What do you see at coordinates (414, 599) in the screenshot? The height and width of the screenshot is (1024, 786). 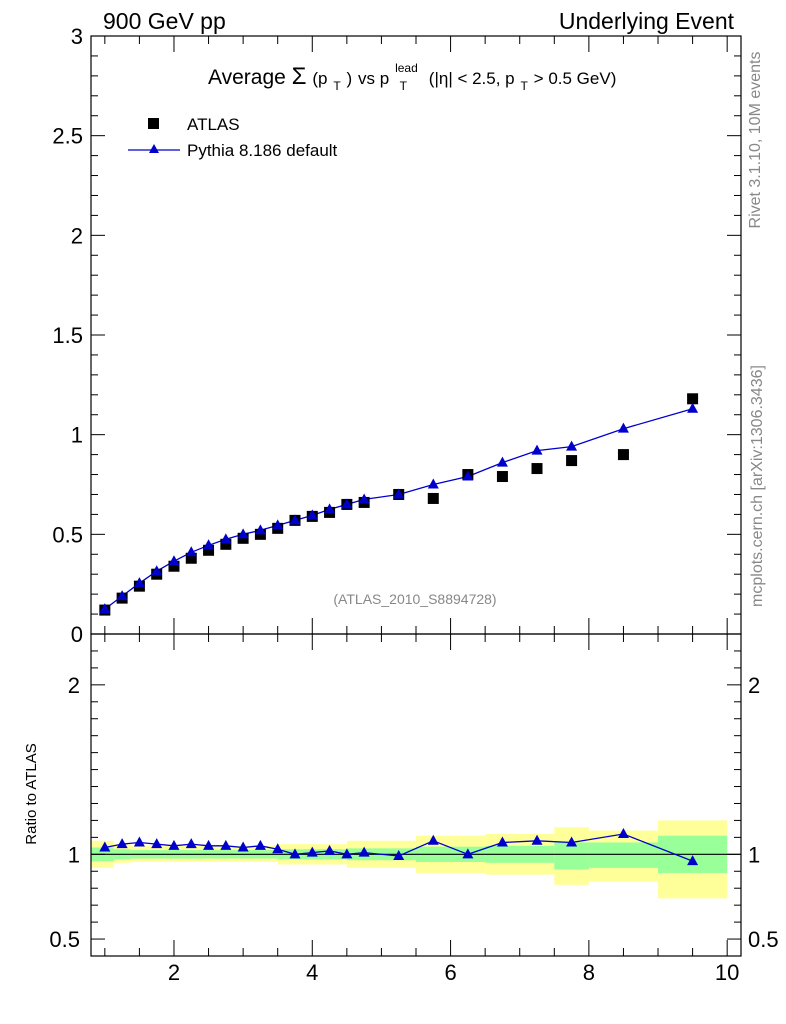 I see `analysis-watermark: (ATLAS_2010_S8894728)` at bounding box center [414, 599].